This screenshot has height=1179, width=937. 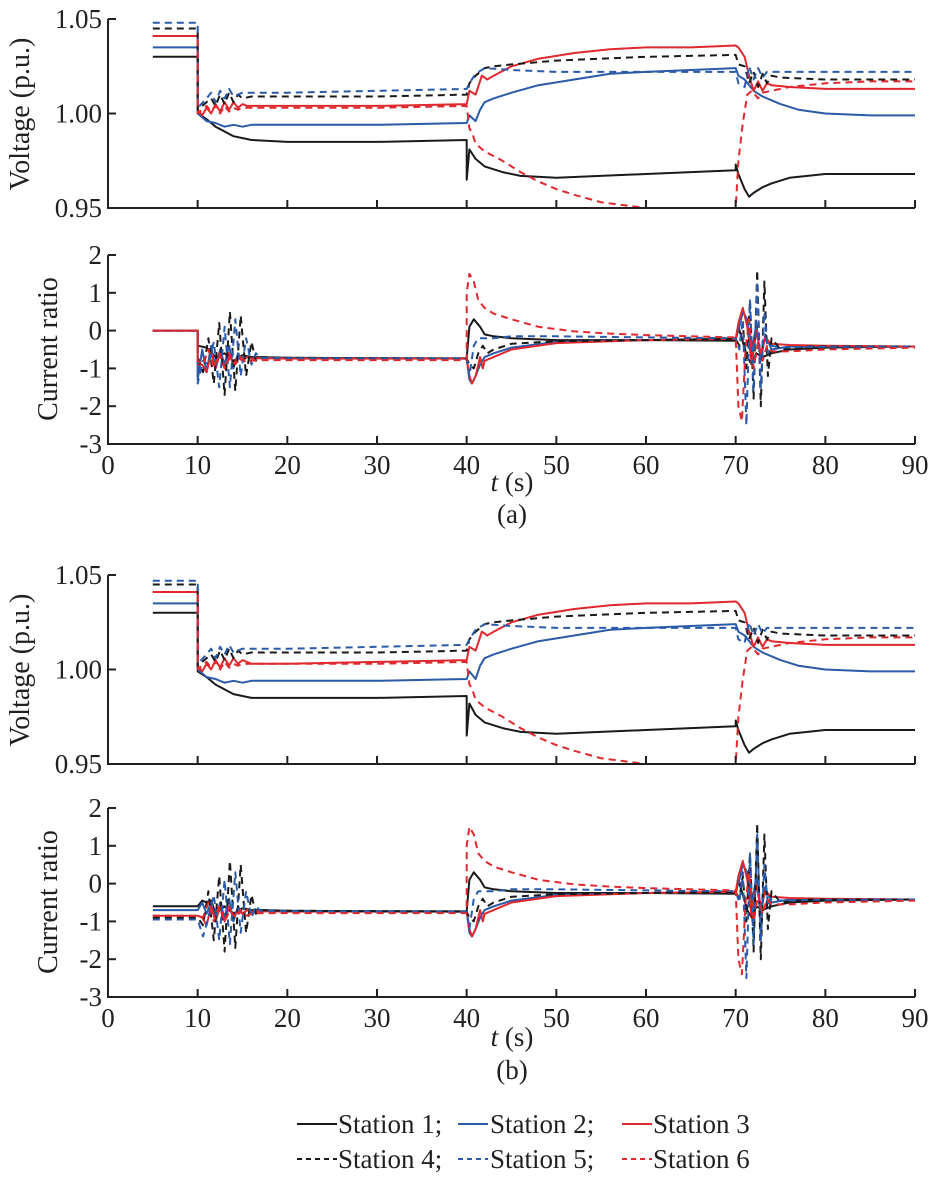 I want to click on panel-caption-b: (b), so click(x=511, y=1070).